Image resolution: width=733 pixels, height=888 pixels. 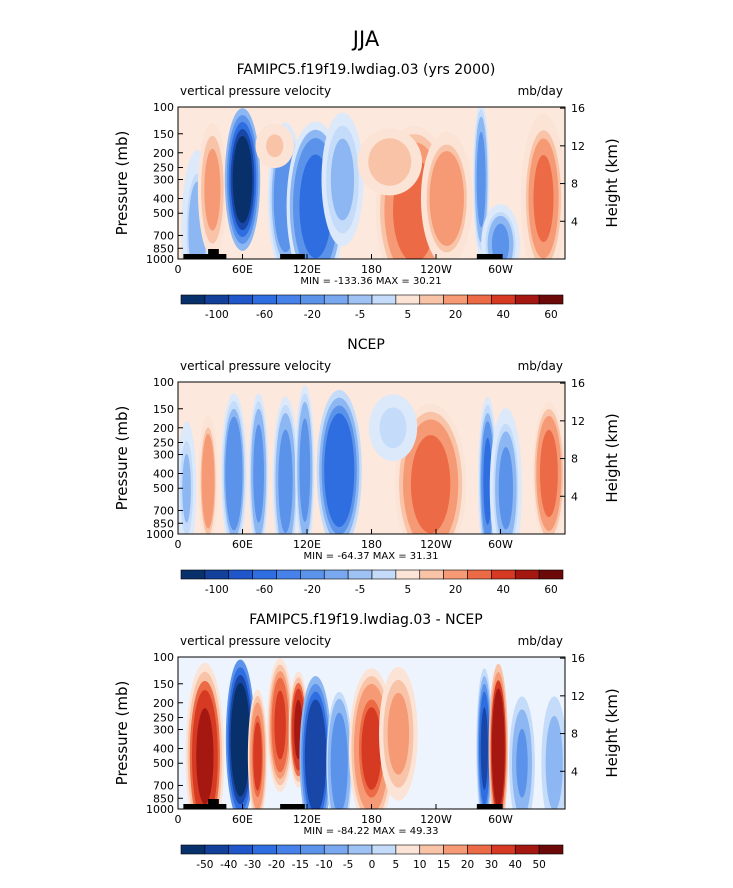 I want to click on xtick-label: 120W, so click(x=436, y=819).